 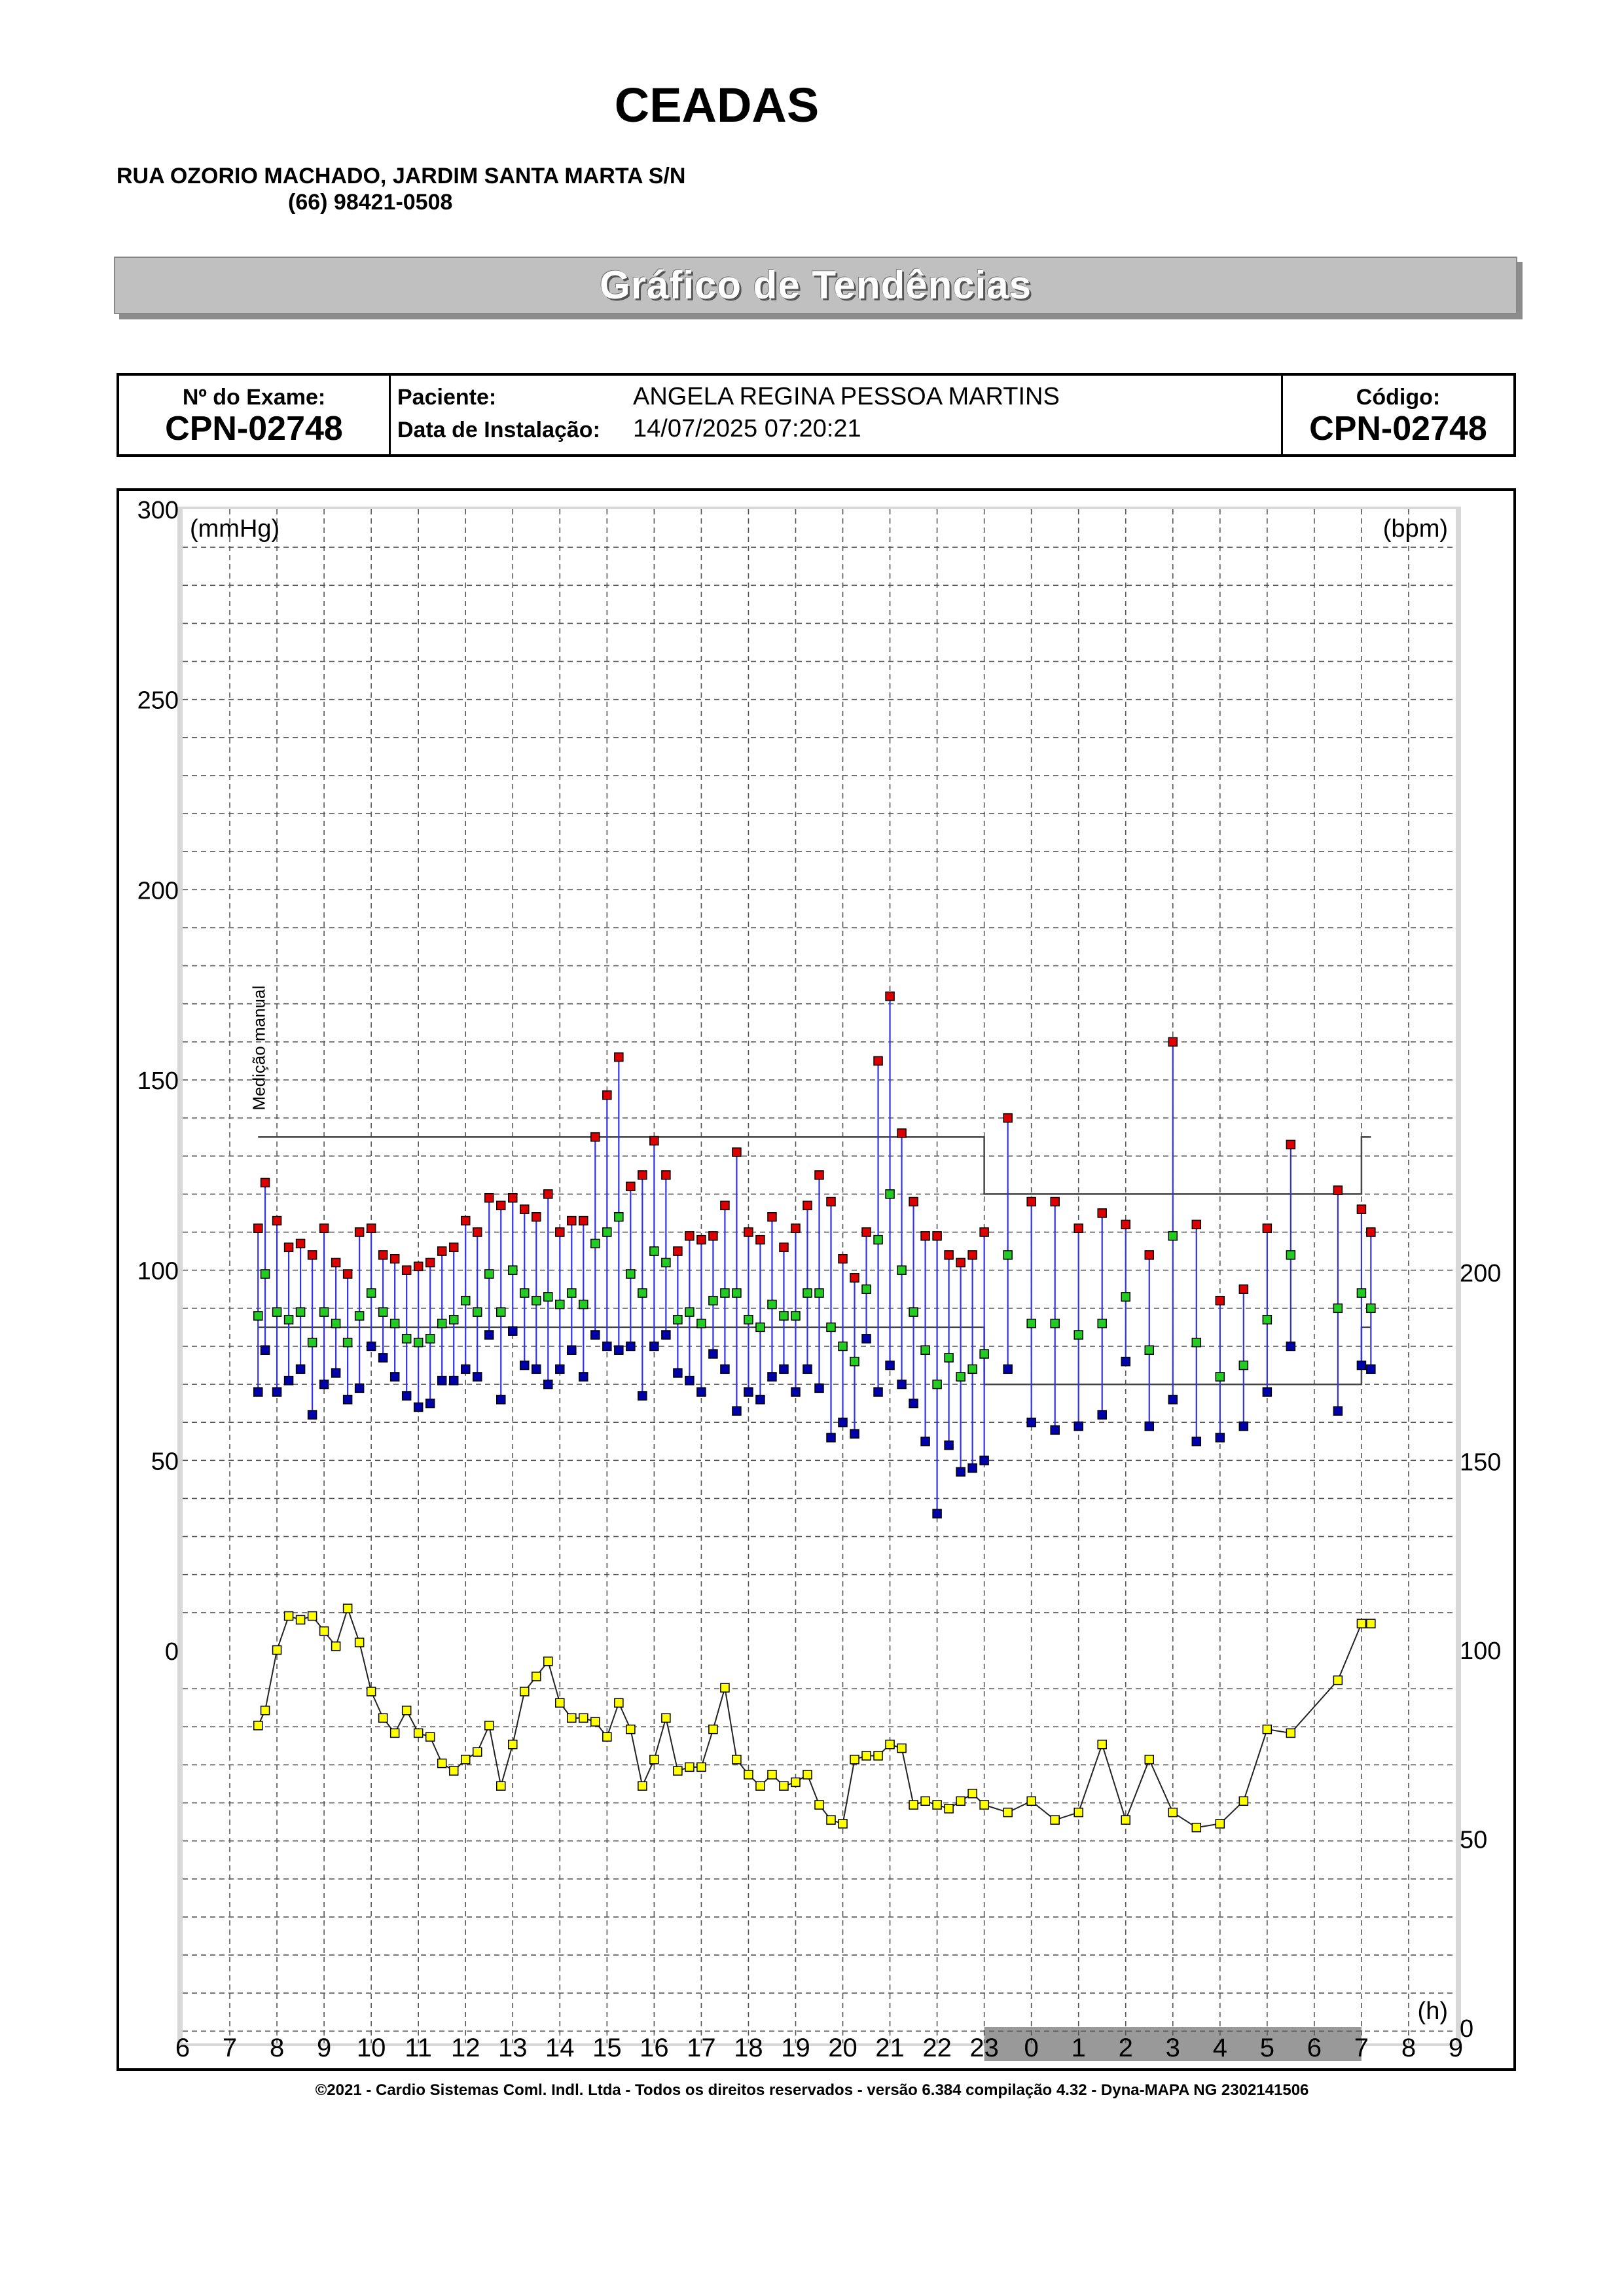 What do you see at coordinates (235, 529) in the screenshot?
I see `left-axis-unit-label: (mmHg)` at bounding box center [235, 529].